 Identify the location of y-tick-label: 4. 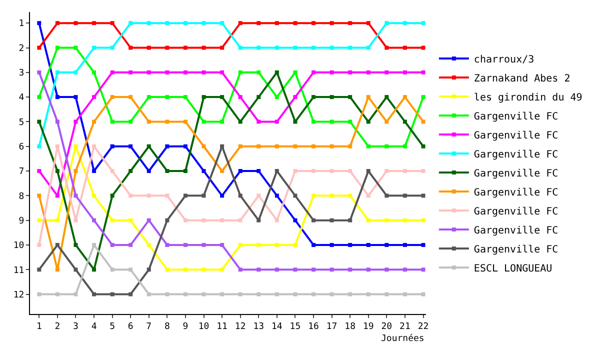
(21, 98).